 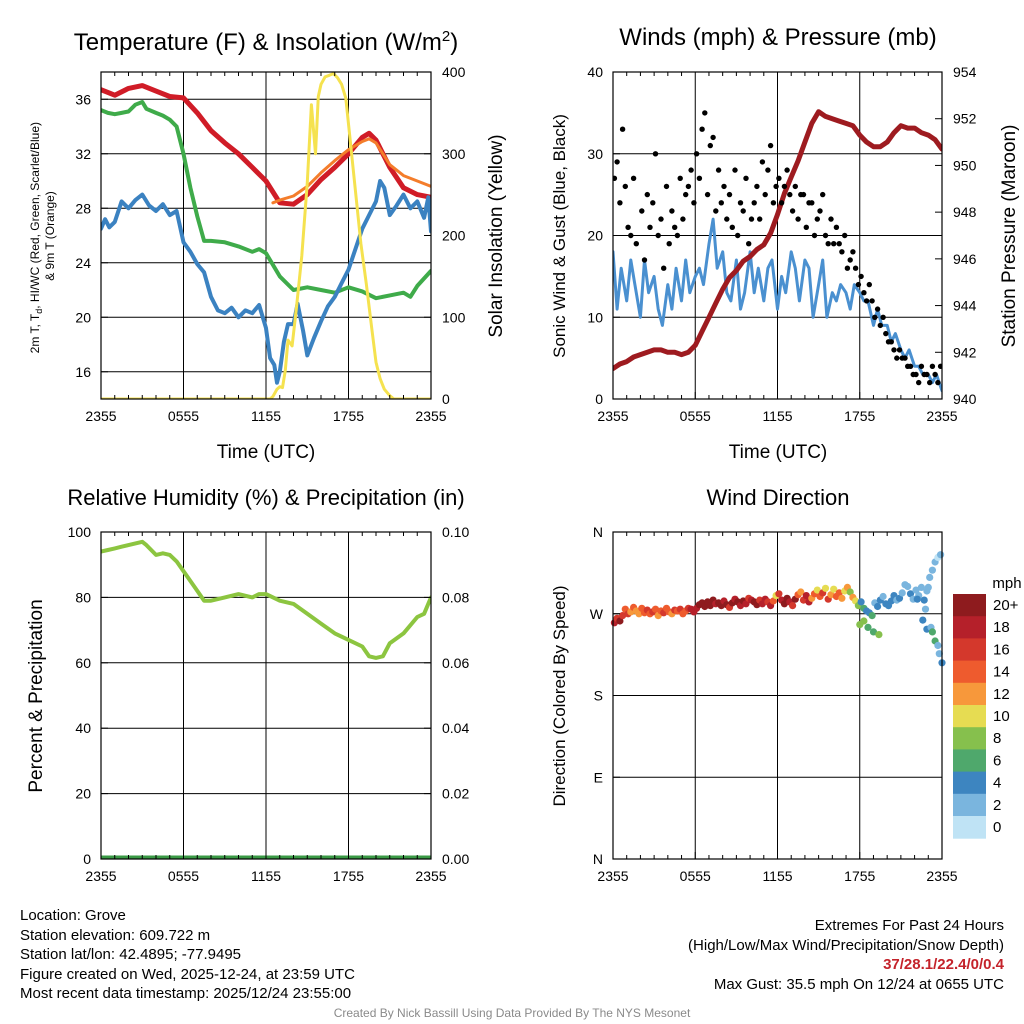 I want to click on y-tick-label: 60, so click(x=83, y=663).